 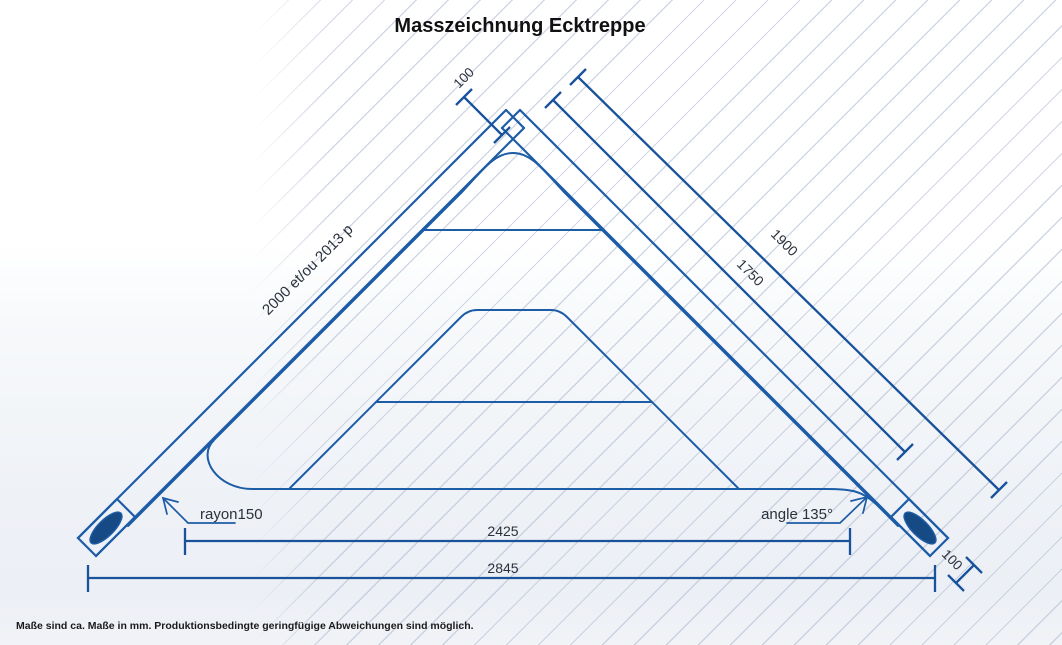 I want to click on handrail-bottom-rail, so click(x=541, y=472).